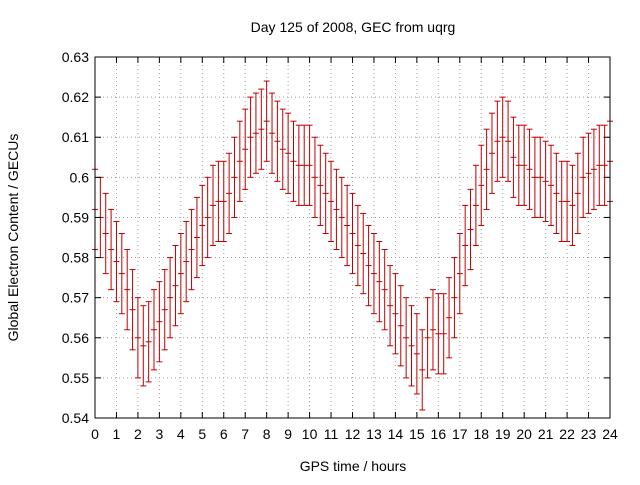 The image size is (640, 485). I want to click on y-tick-label: 0.6, so click(80, 177).